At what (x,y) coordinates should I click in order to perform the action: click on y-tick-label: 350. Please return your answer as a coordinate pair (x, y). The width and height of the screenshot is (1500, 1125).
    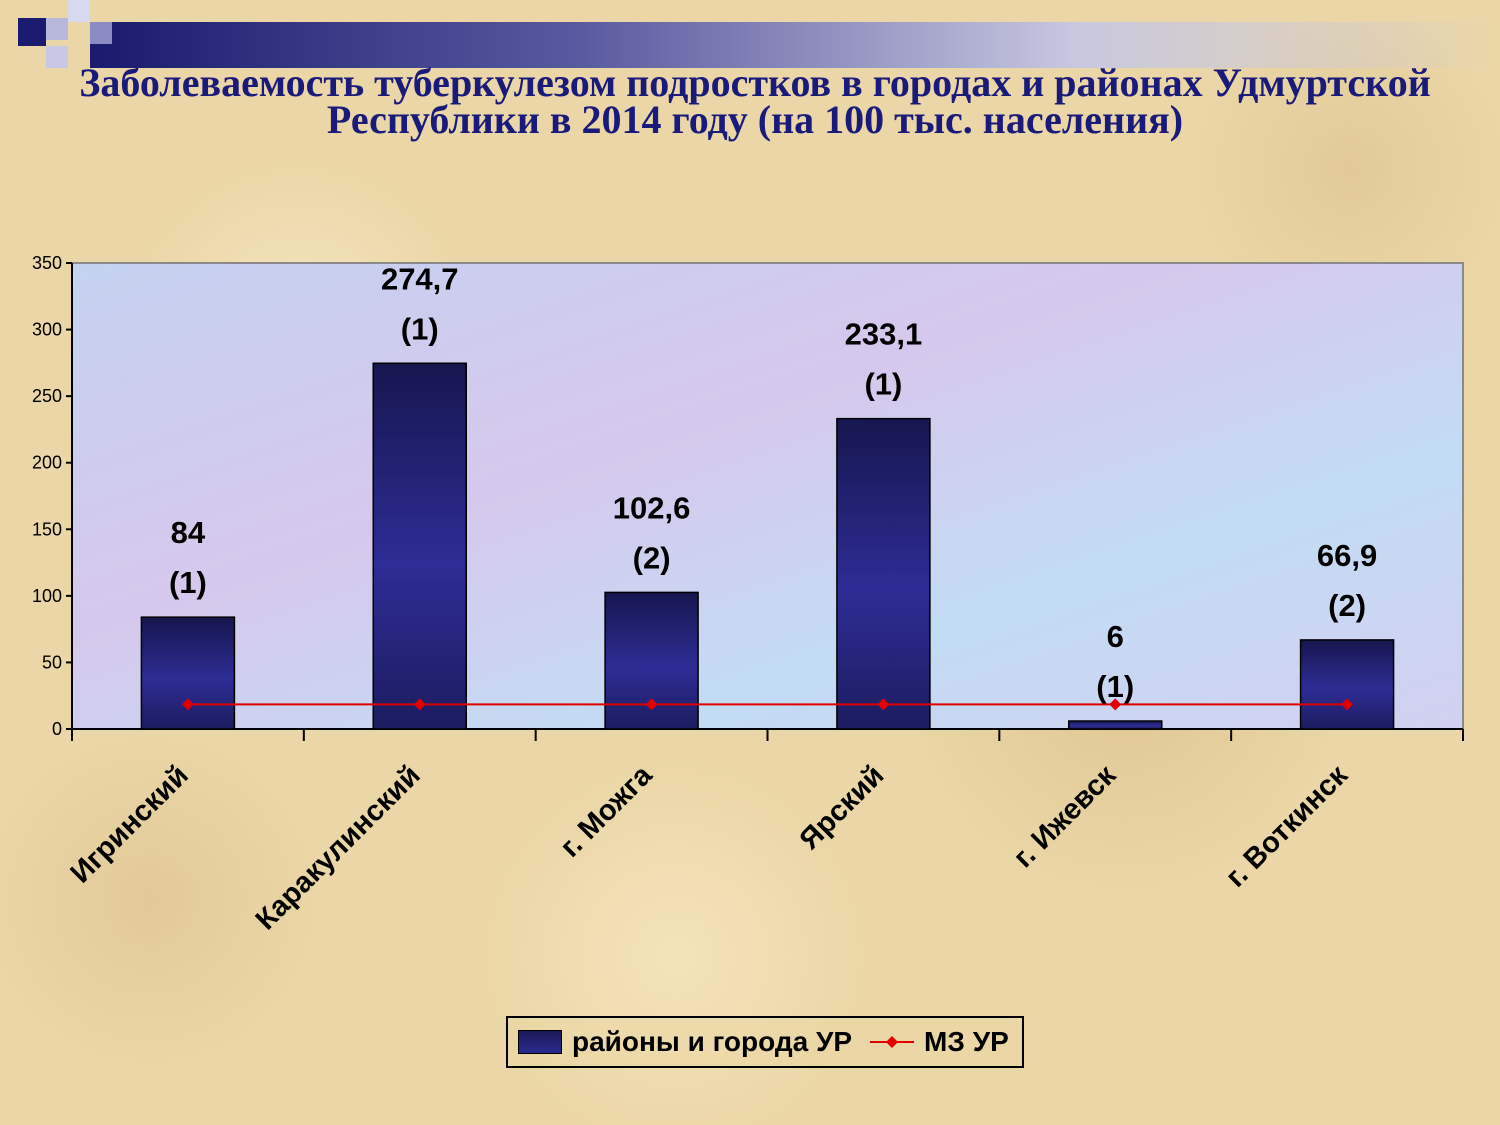
    Looking at the image, I should click on (47, 263).